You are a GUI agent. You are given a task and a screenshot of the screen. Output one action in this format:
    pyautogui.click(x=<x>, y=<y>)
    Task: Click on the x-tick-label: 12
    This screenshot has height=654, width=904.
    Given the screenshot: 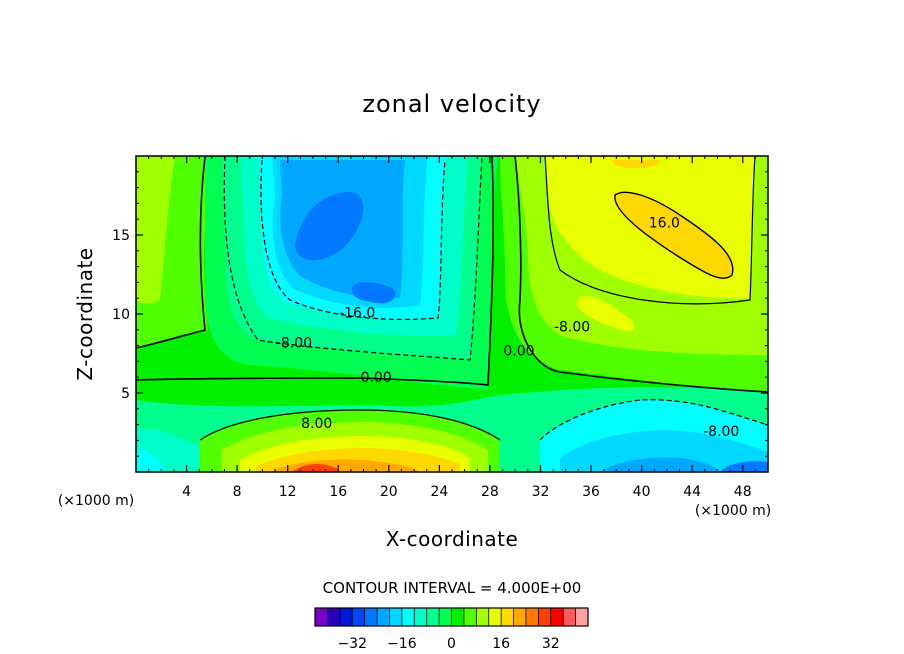 What is the action you would take?
    pyautogui.click(x=288, y=492)
    